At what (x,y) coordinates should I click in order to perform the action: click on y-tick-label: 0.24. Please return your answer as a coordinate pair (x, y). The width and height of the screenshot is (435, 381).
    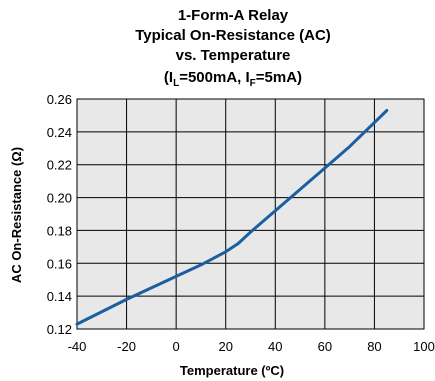
    Looking at the image, I should click on (59, 132).